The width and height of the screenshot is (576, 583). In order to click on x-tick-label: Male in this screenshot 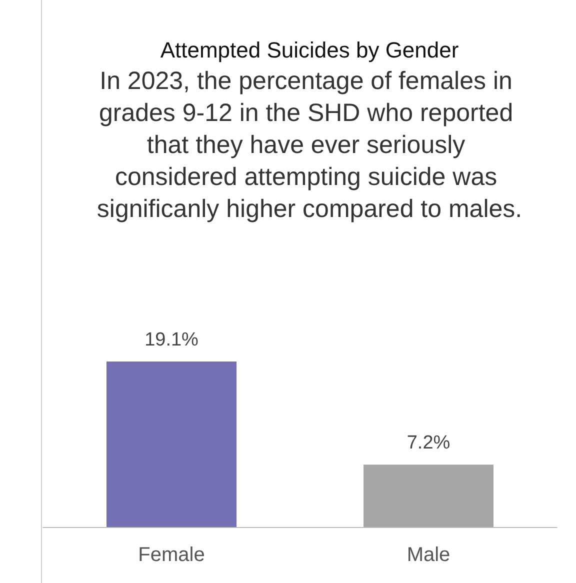, I will do `click(428, 555)`.